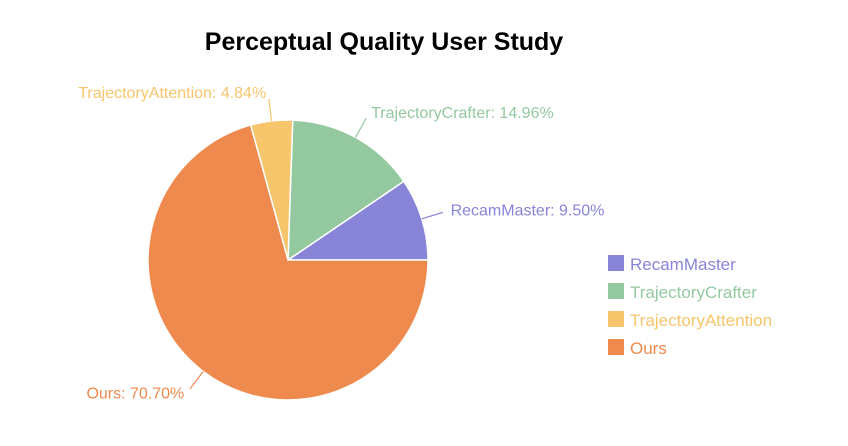  Describe the element at coordinates (270, 110) in the screenshot. I see `label-line-trajectoryattention` at that location.